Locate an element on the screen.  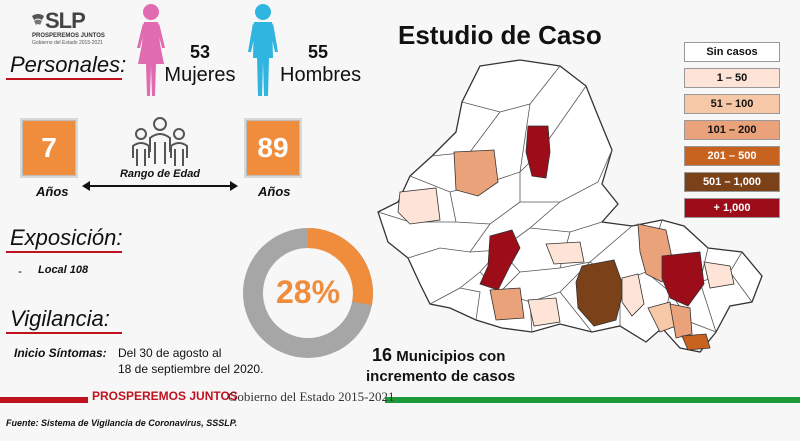
footer-bar-red is located at coordinates (44, 400).